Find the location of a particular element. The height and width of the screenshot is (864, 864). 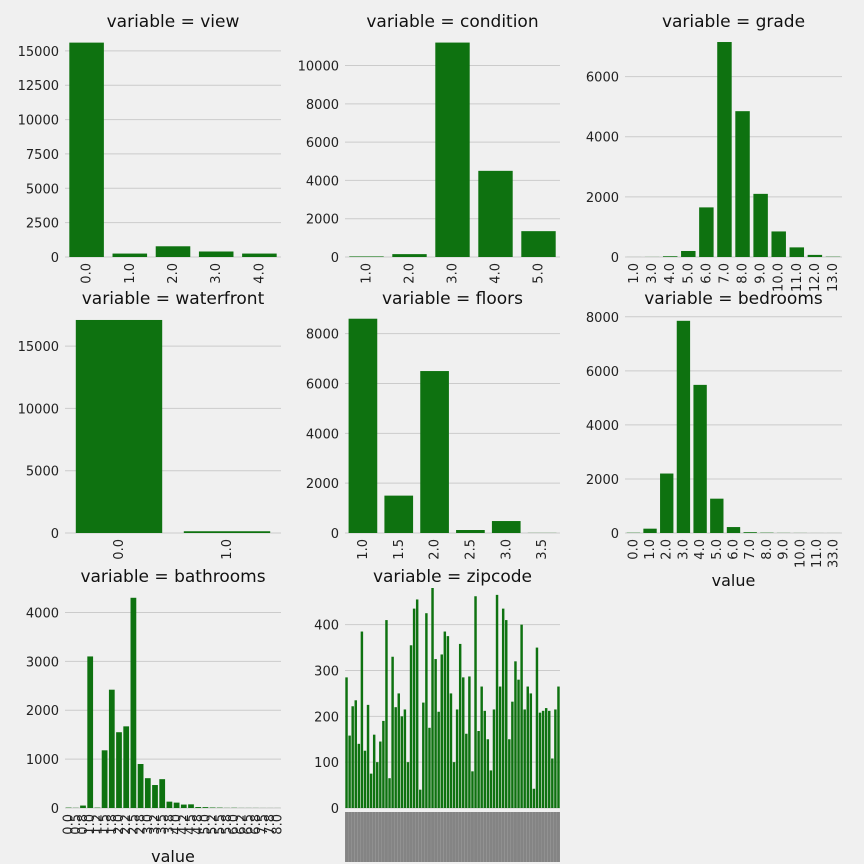

x-tick-label: 13.0 is located at coordinates (833, 277).